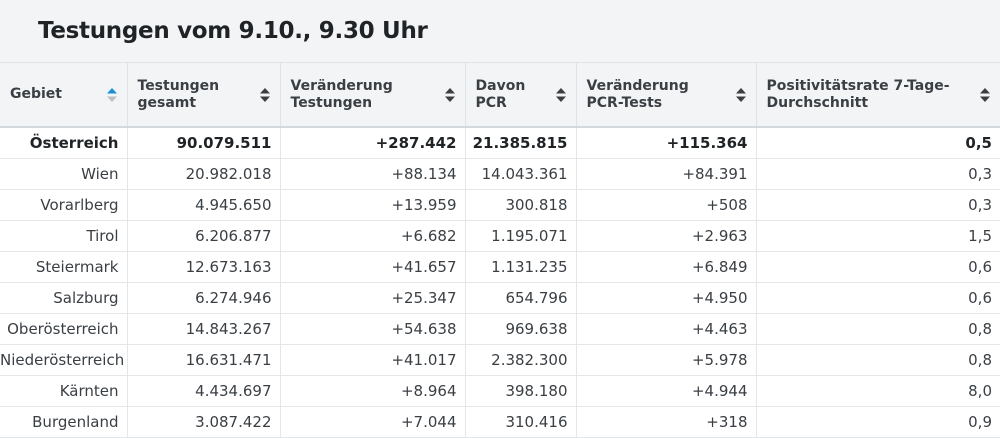 This screenshot has height=438, width=1000. What do you see at coordinates (178, 94) in the screenshot?
I see `col-header-label: Testungen gesamt` at bounding box center [178, 94].